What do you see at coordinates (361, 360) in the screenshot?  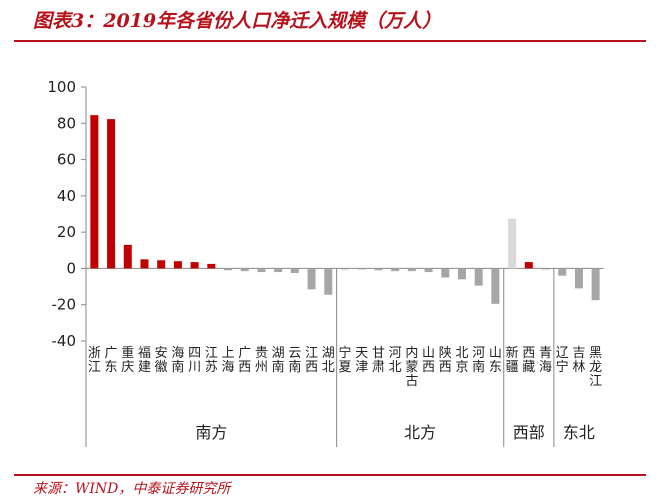 I see `category-label: 天津` at bounding box center [361, 360].